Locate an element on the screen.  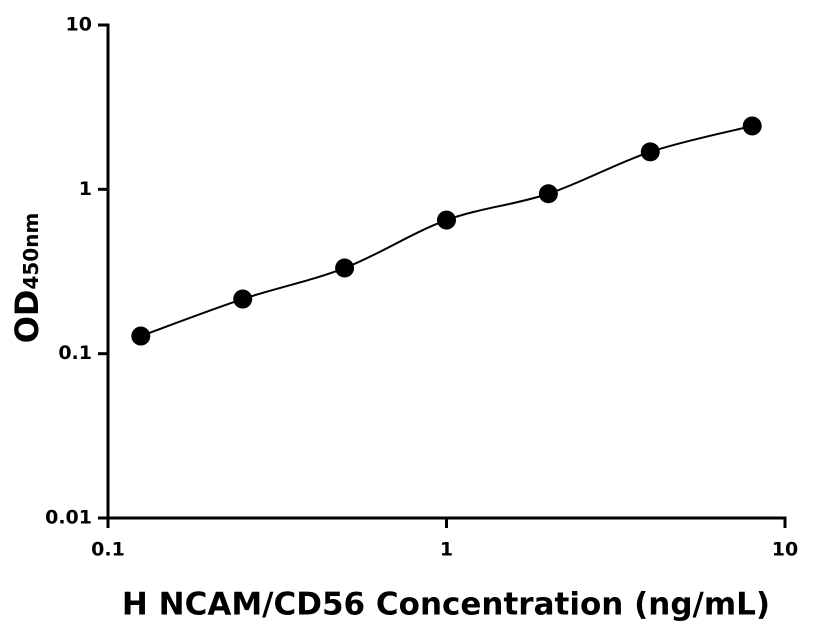
y-tick-label: 0.1 is located at coordinates (75, 353).